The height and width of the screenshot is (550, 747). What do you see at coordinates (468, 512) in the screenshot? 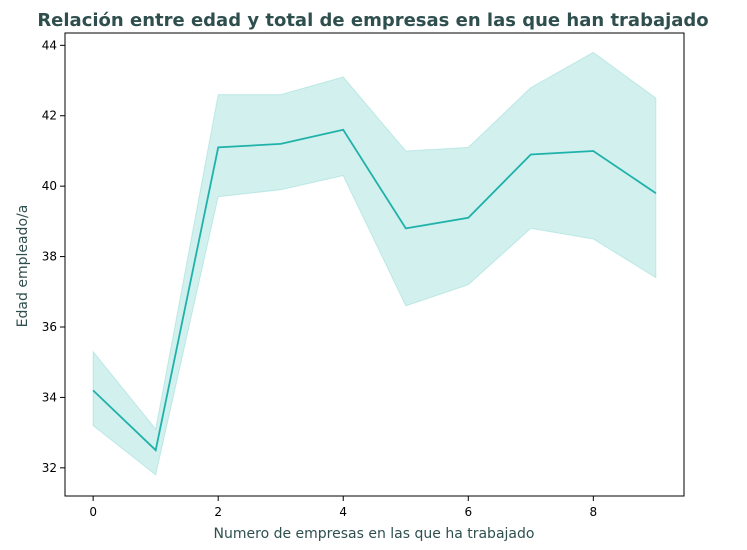
I see `x-tick-label: 6` at bounding box center [468, 512].